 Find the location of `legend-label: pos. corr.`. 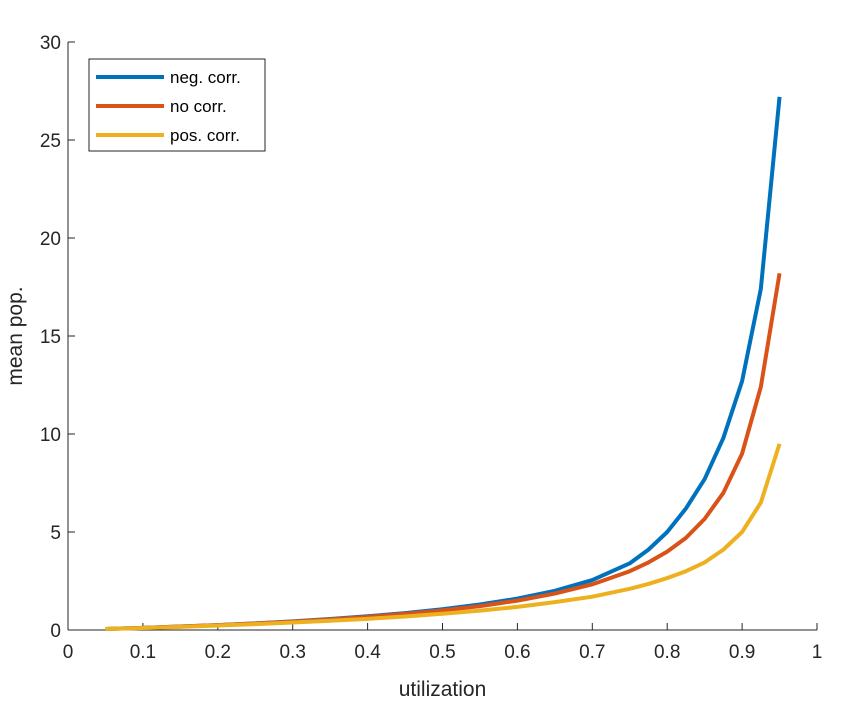

legend-label: pos. corr. is located at coordinates (205, 135).